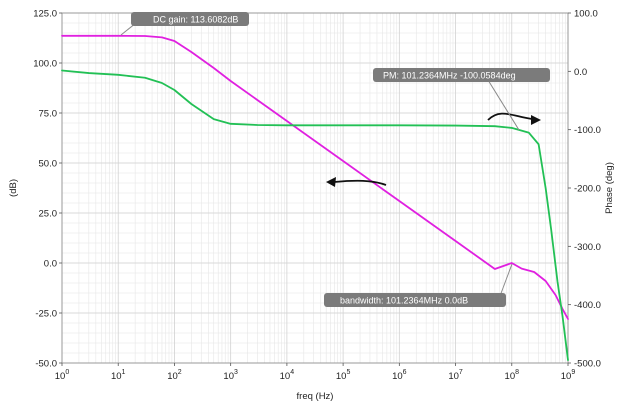 Image resolution: width=622 pixels, height=401 pixels. I want to click on dc-gain-label: DC gain: 113.6082dB, so click(195, 20).